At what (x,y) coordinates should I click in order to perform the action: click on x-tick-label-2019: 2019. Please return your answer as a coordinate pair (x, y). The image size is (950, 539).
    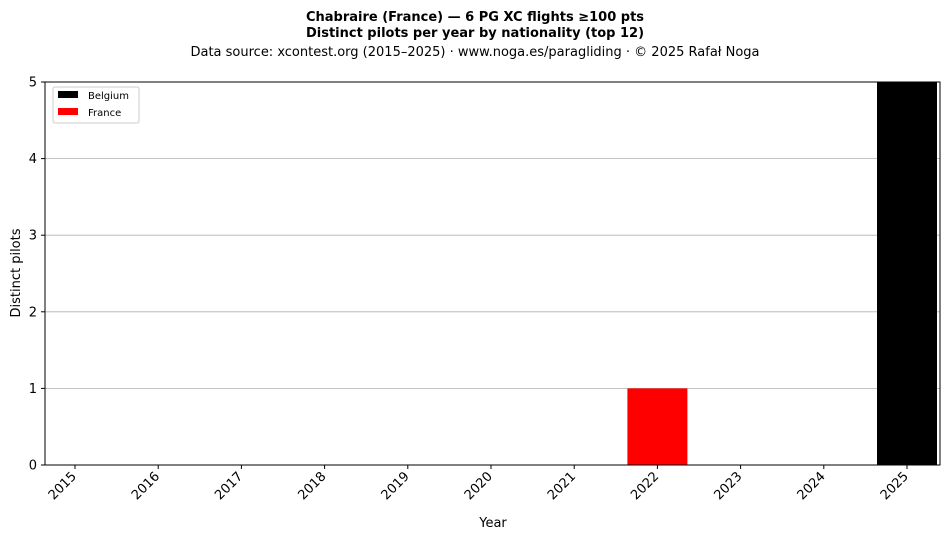
    Looking at the image, I should click on (396, 486).